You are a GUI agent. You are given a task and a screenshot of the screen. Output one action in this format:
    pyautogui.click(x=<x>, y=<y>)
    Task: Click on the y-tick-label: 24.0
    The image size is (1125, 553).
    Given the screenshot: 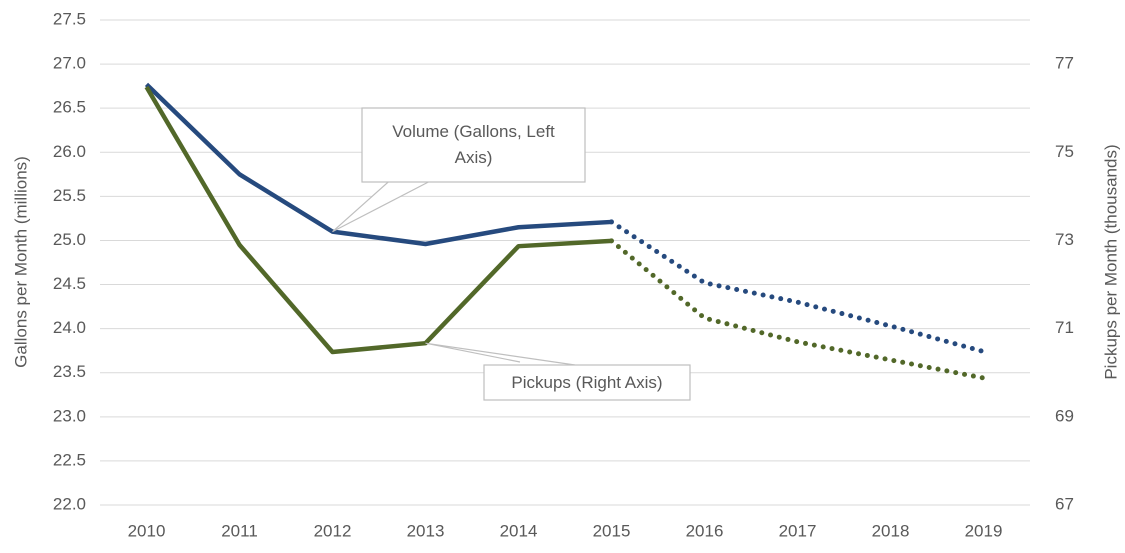 What is the action you would take?
    pyautogui.click(x=69, y=327)
    